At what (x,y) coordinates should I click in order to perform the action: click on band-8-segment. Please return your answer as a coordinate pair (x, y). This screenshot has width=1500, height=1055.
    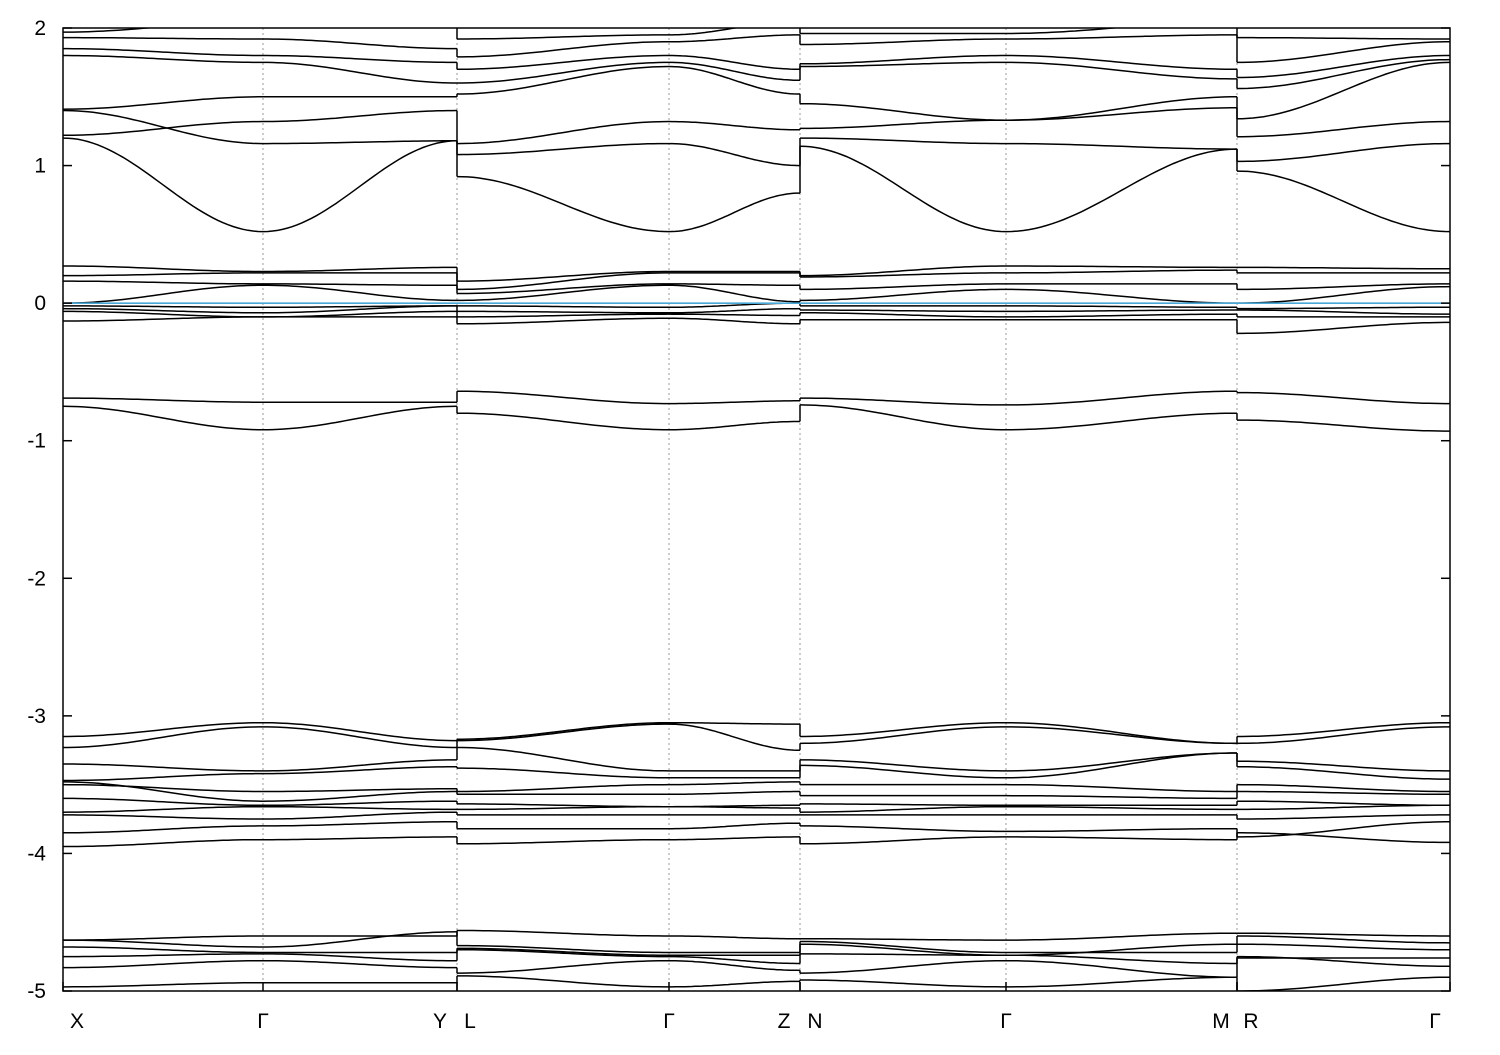
    Looking at the image, I should click on (163, 767).